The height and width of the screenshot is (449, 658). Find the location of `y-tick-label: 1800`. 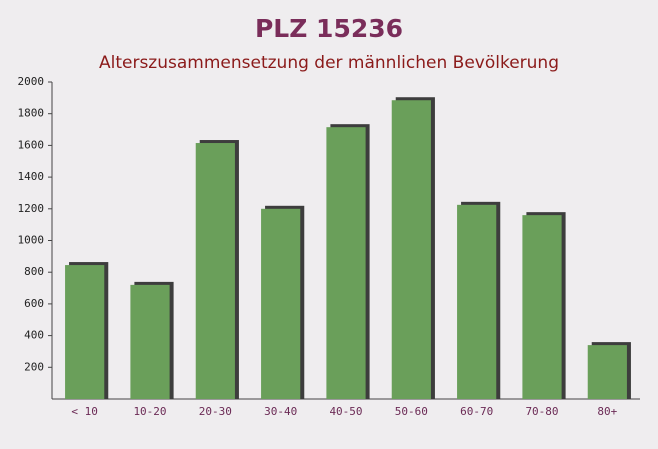

y-tick-label: 1800 is located at coordinates (31, 113).